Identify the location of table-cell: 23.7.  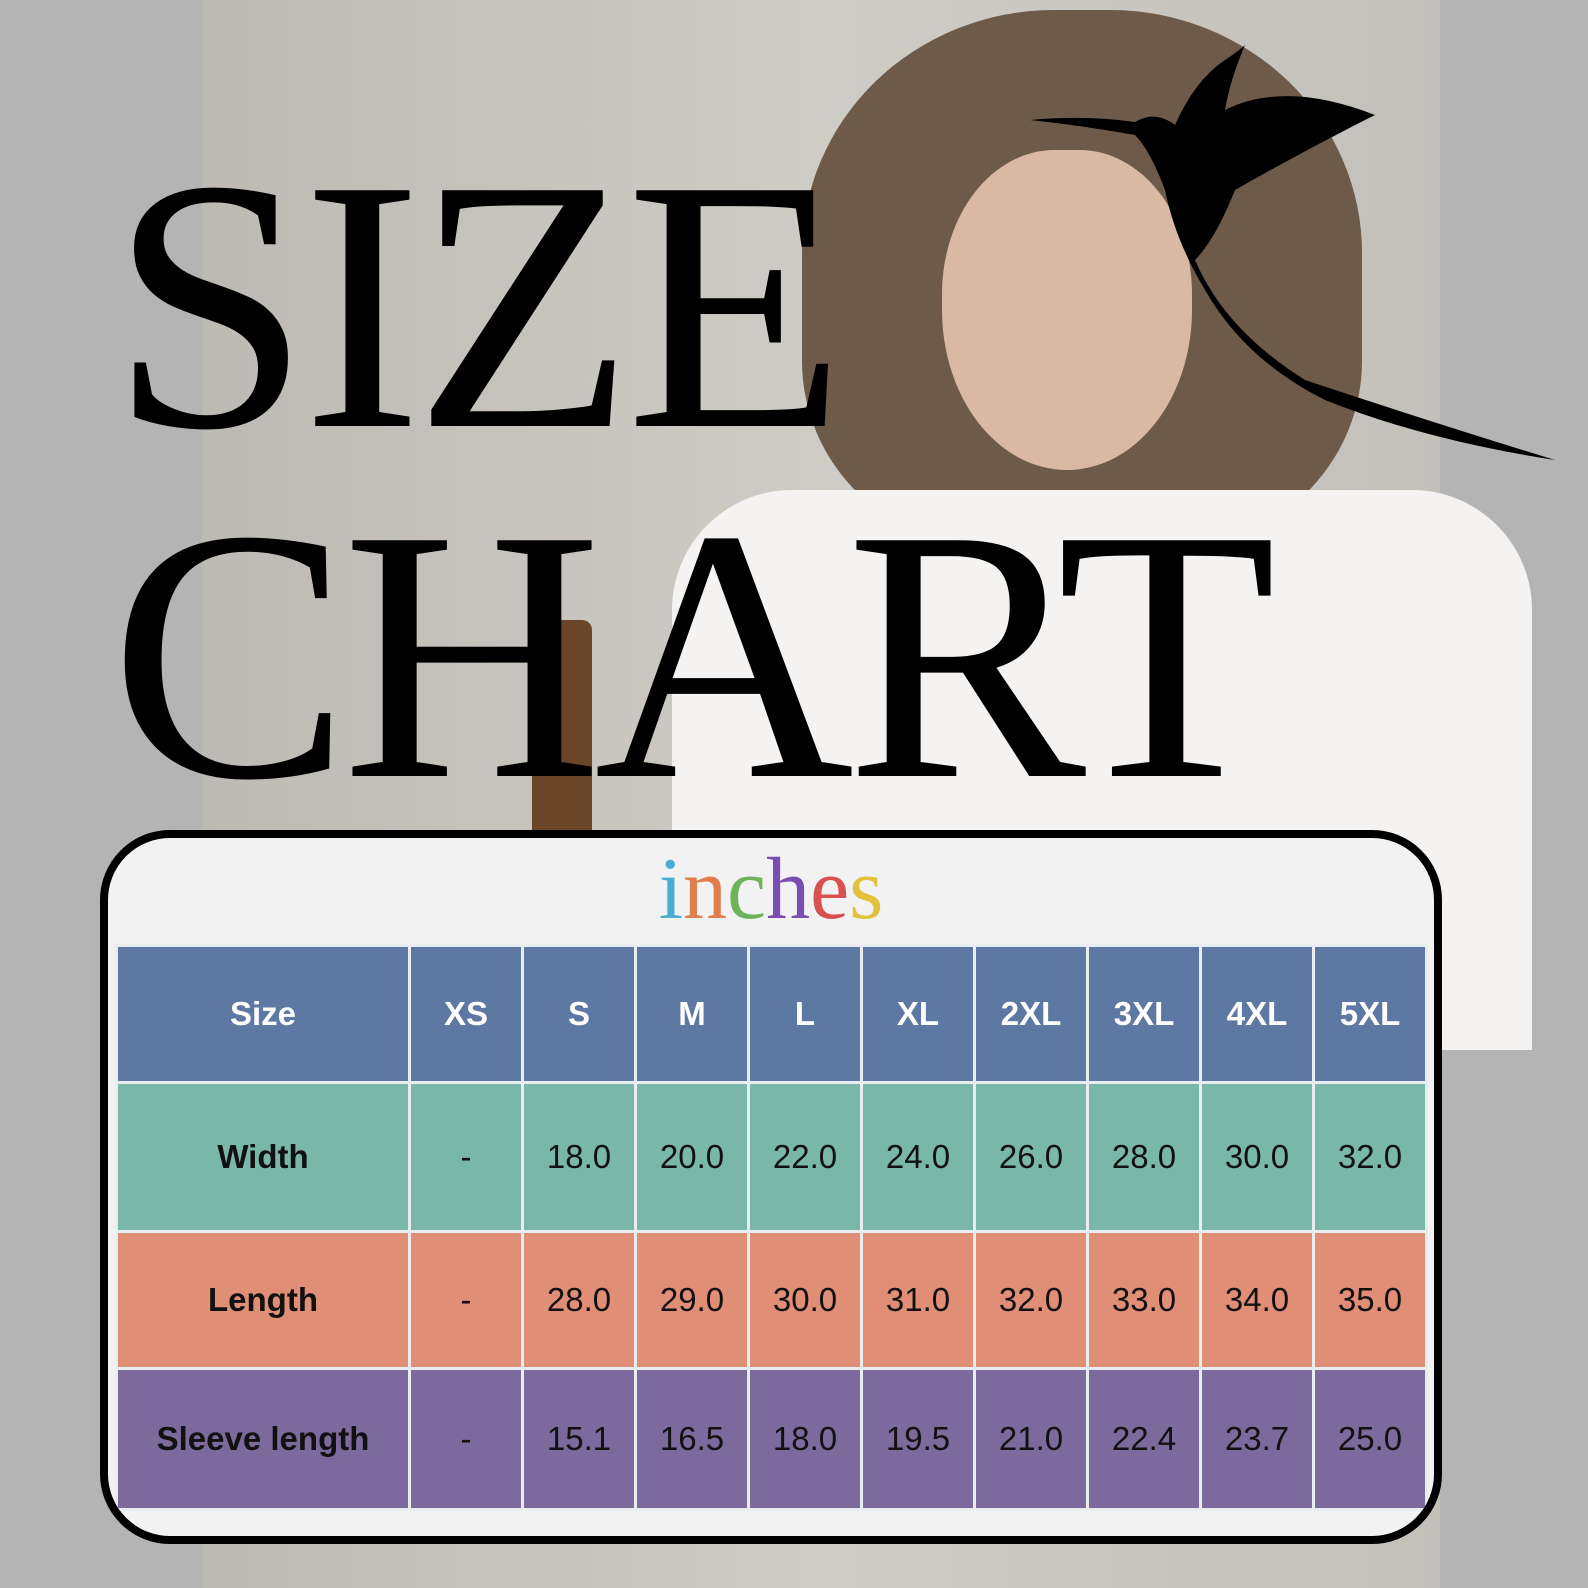
(1257, 1439).